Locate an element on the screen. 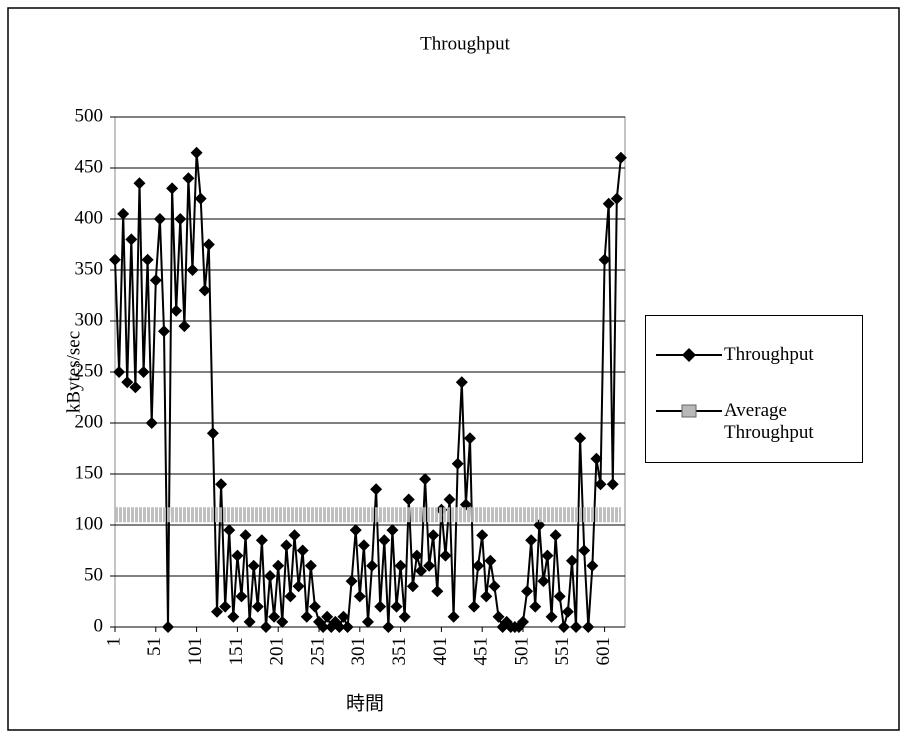  x-tick-label: 301 is located at coordinates (358, 651).